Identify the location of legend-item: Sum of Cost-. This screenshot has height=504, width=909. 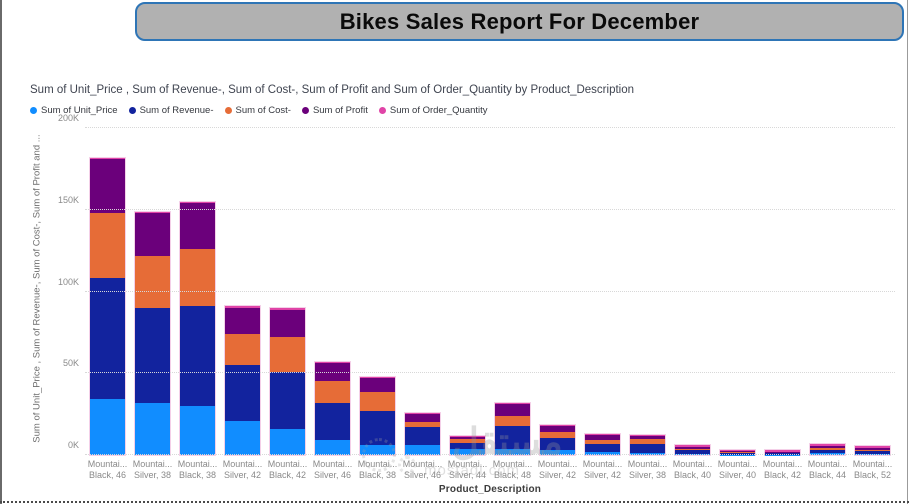
(257, 110).